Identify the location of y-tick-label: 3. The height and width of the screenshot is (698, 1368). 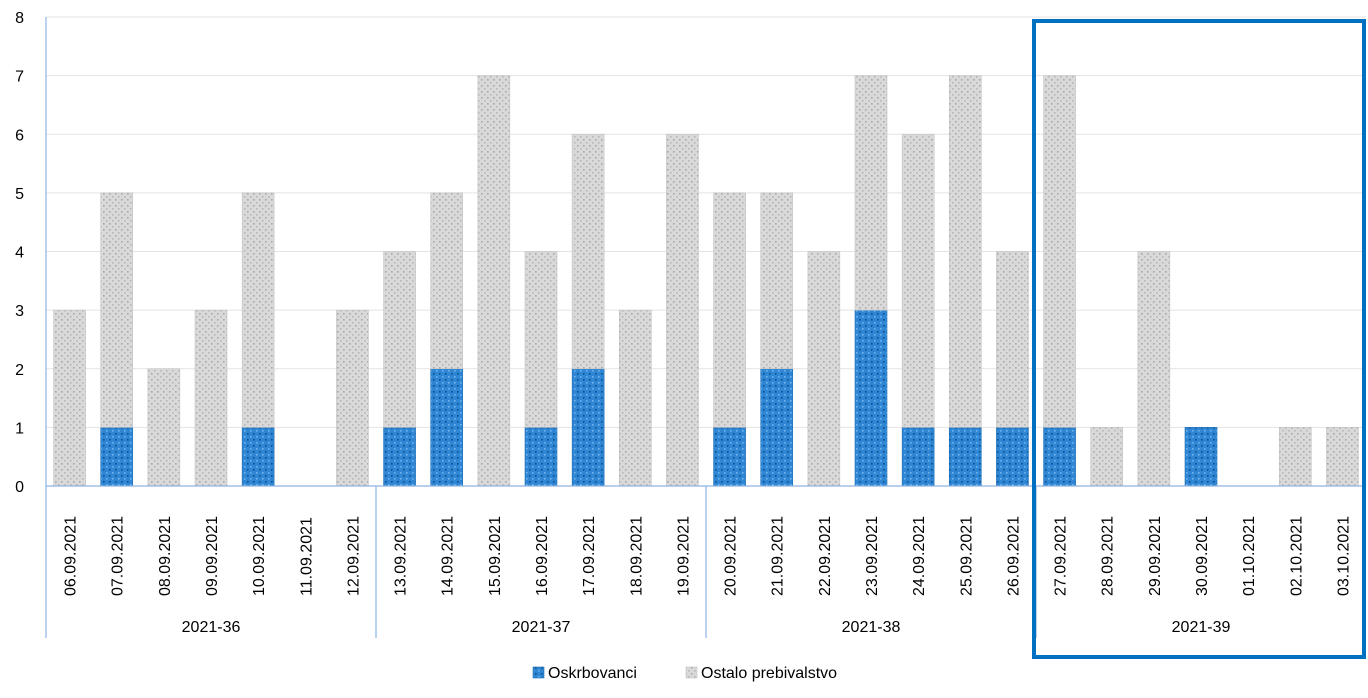
(19, 311).